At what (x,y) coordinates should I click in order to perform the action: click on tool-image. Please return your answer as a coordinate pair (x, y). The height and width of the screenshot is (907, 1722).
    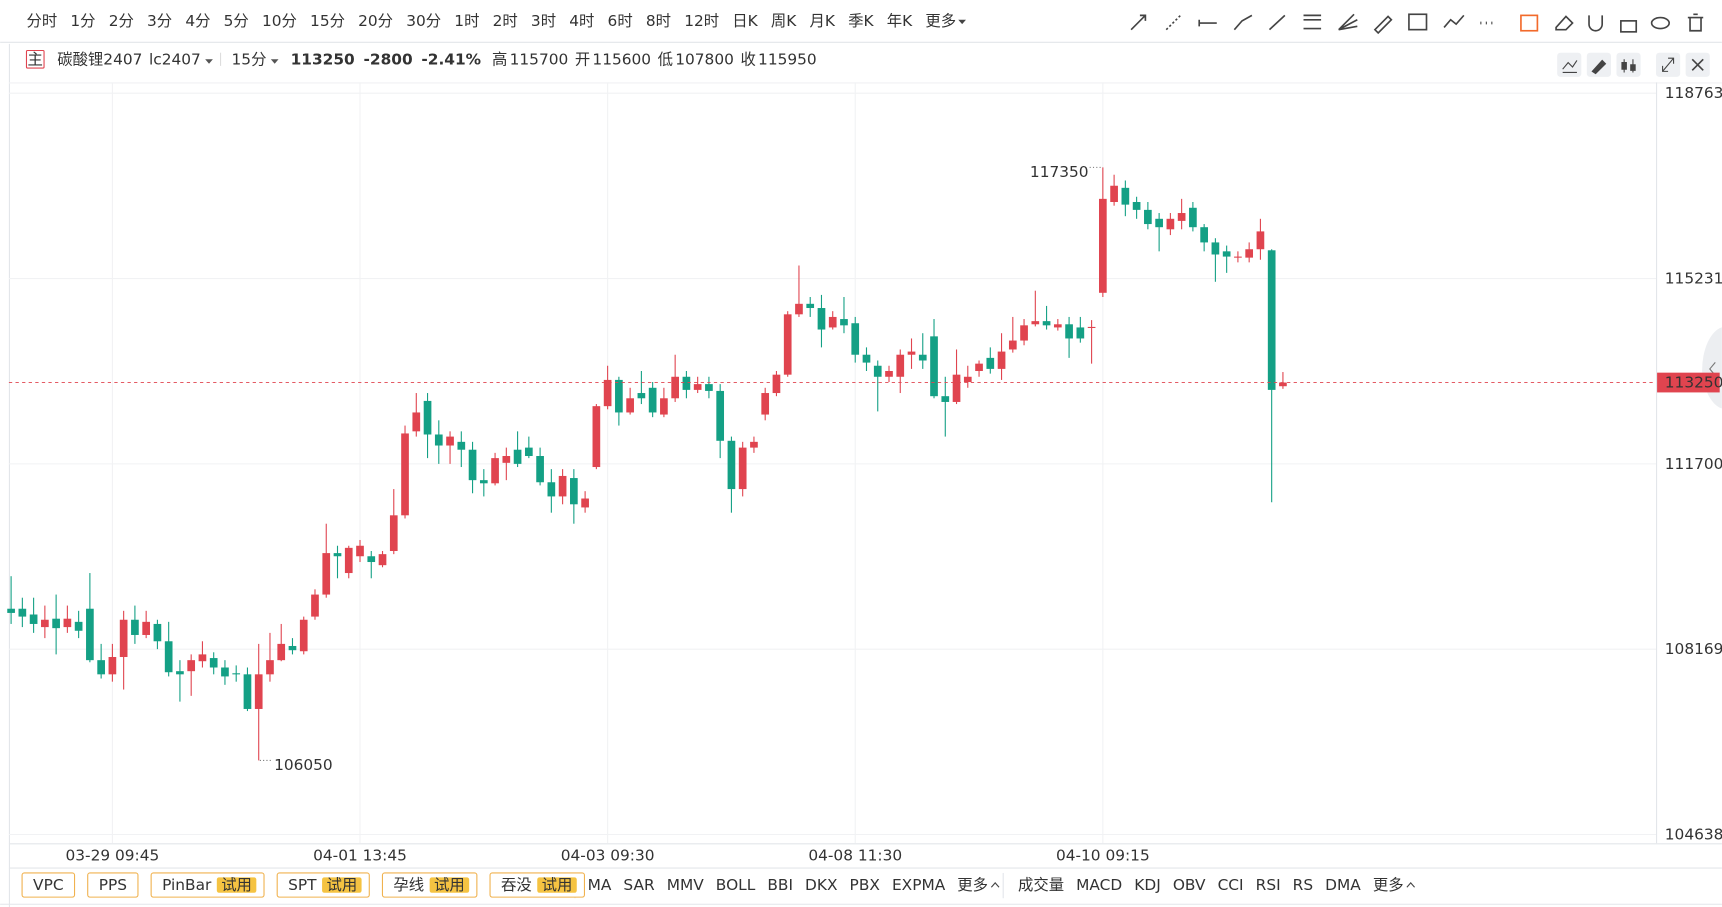
    Looking at the image, I should click on (1418, 22).